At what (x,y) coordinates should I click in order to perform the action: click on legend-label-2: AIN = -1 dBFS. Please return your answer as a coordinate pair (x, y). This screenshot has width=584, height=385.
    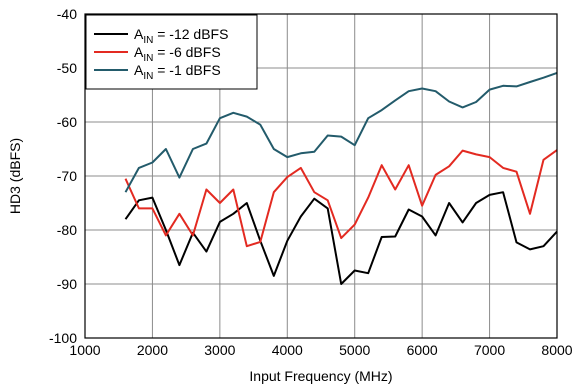
    Looking at the image, I should click on (177, 72).